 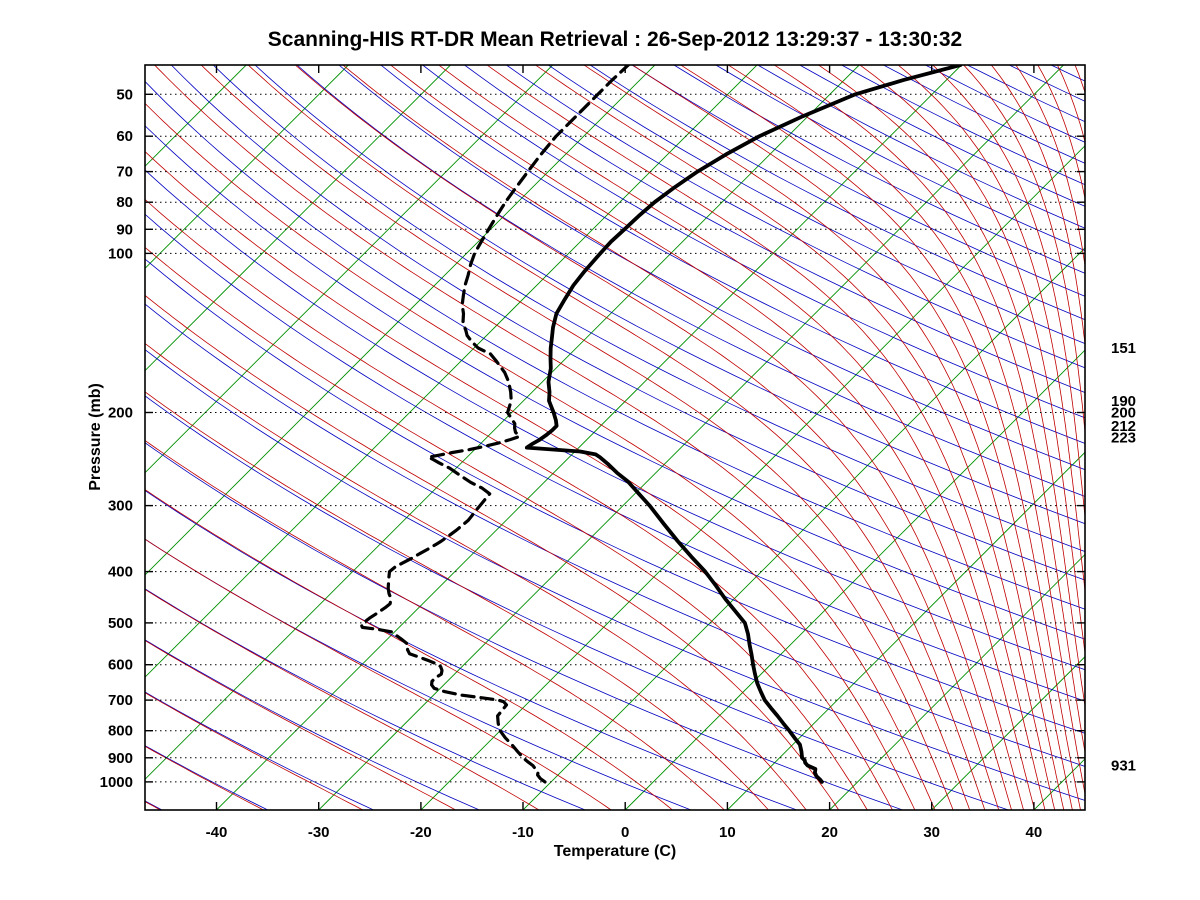 I want to click on right-pressure-label: 200, so click(x=1123, y=413).